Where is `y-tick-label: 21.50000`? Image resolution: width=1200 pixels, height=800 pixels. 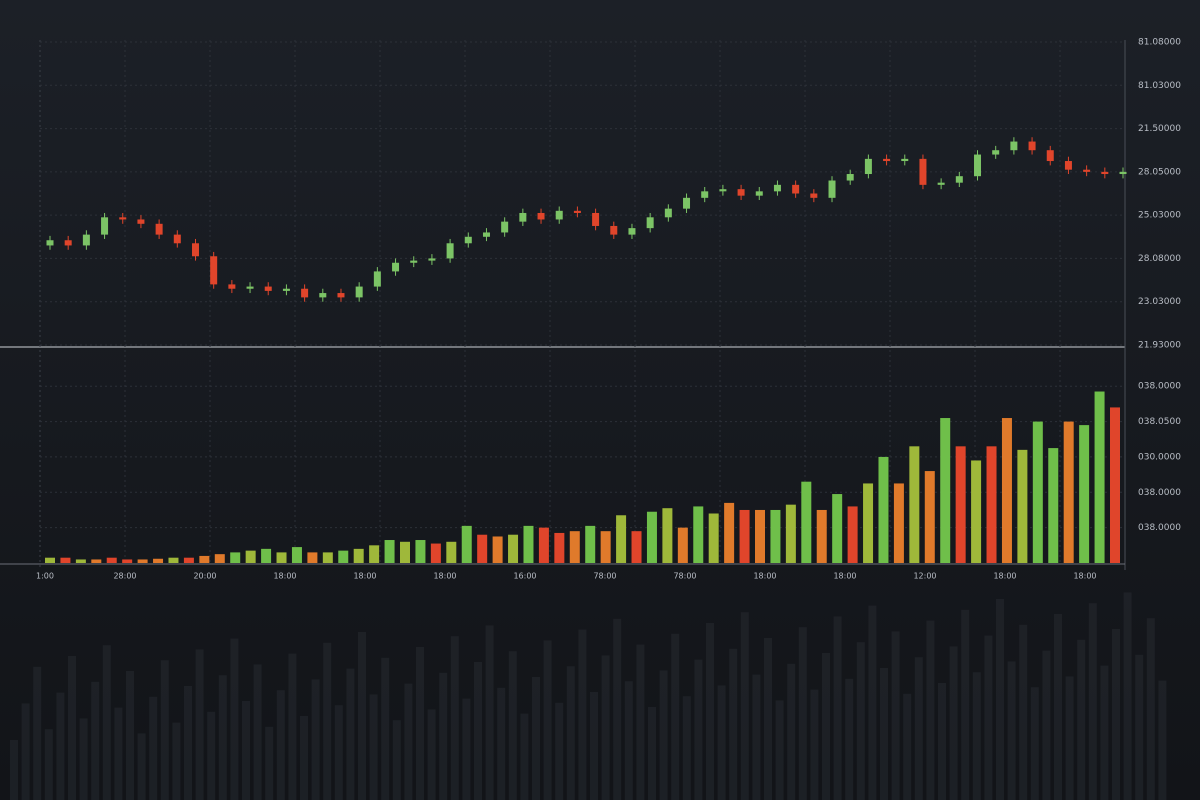
y-tick-label: 21.50000 is located at coordinates (1159, 129).